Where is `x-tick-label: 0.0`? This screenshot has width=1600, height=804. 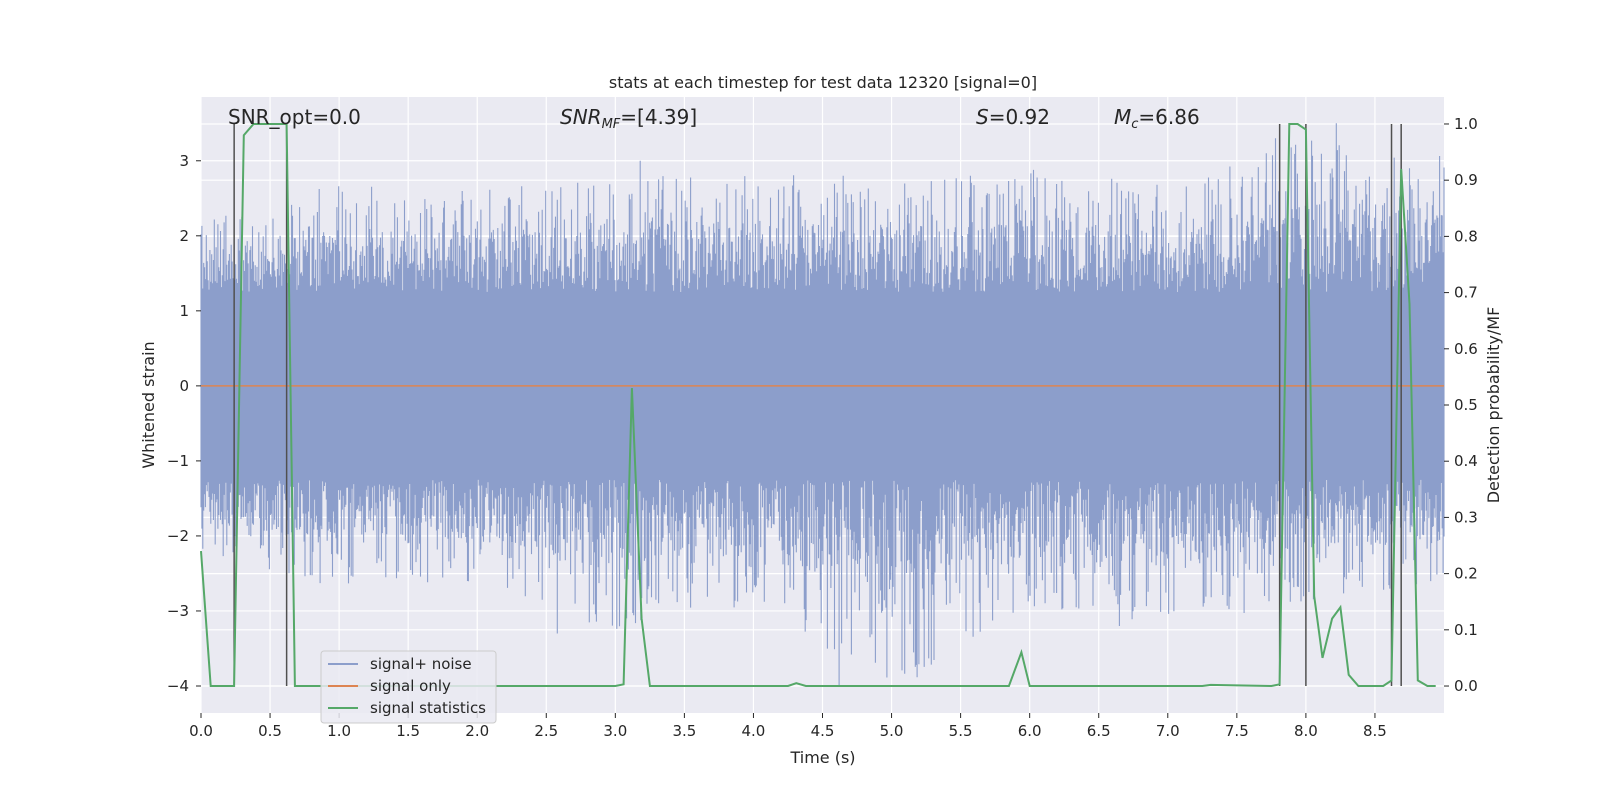 x-tick-label: 0.0 is located at coordinates (201, 731).